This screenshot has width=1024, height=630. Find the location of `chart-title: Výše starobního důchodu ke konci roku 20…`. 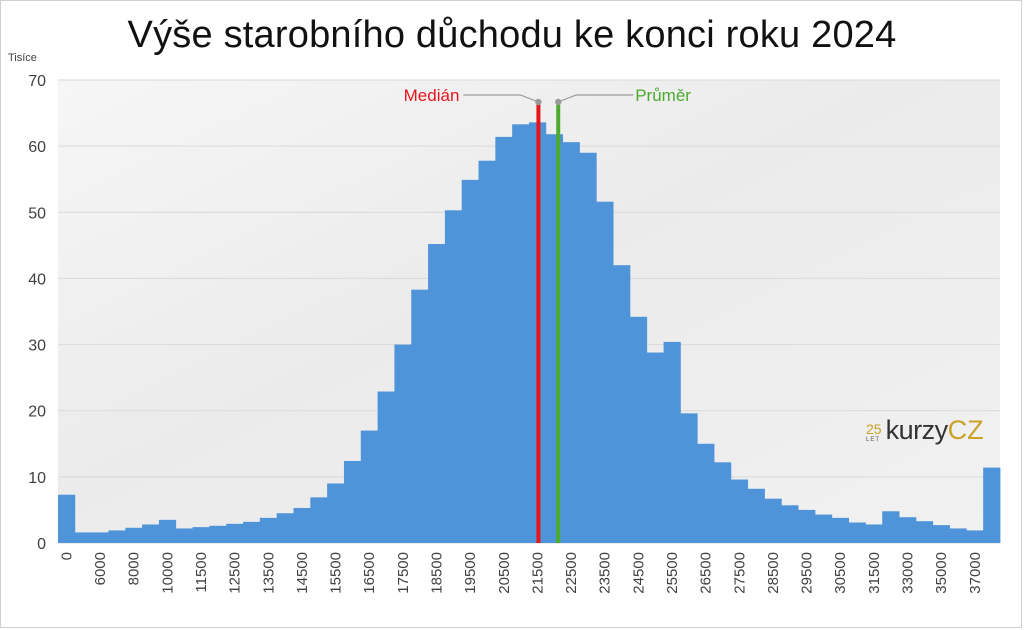

chart-title: Výše starobního důchodu ke konci roku 20… is located at coordinates (512, 35).